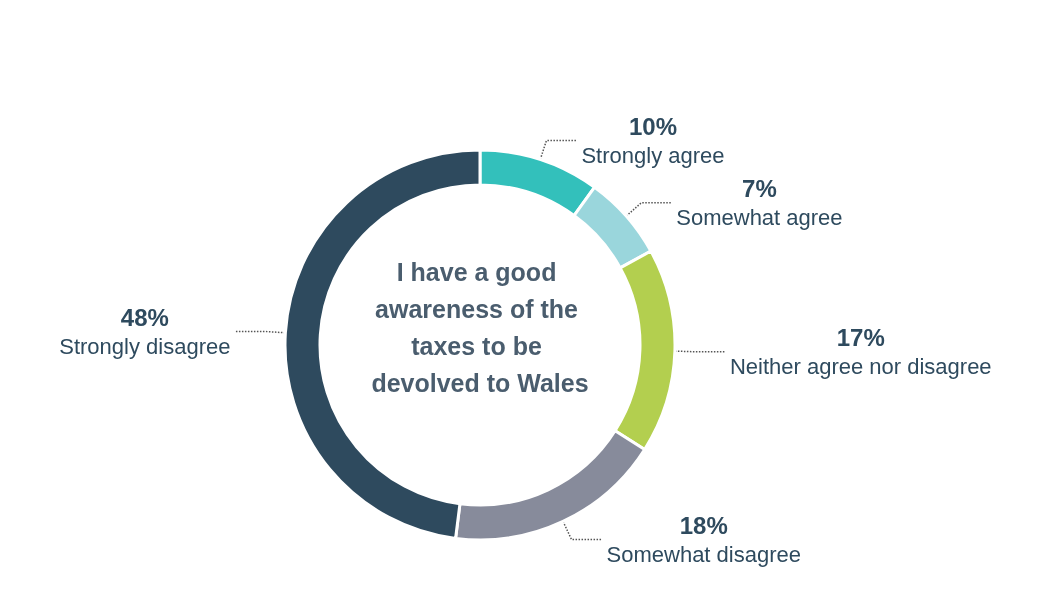  I want to click on slice-label: Somewhat disagree, so click(703, 555).